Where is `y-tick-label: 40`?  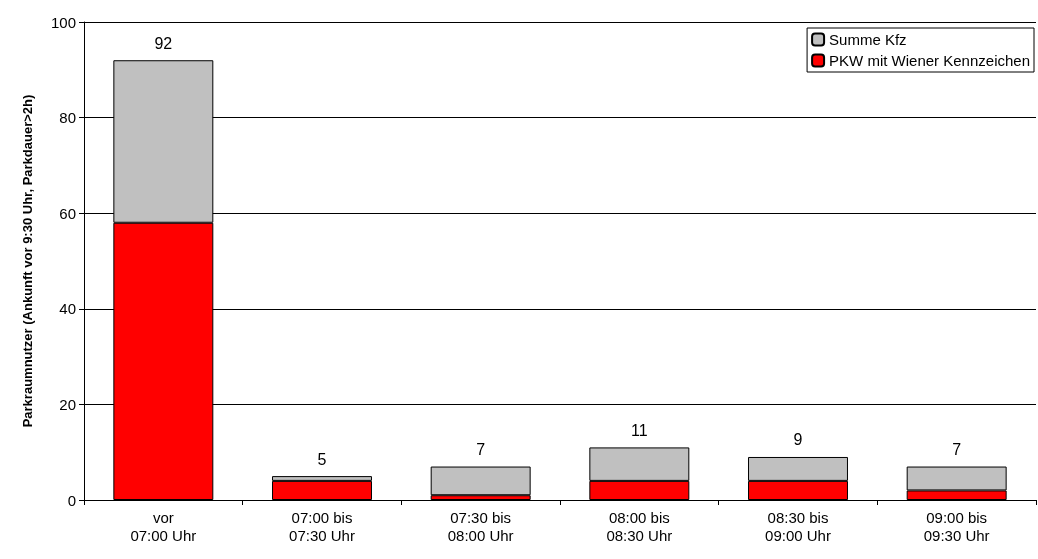 y-tick-label: 40 is located at coordinates (67, 309).